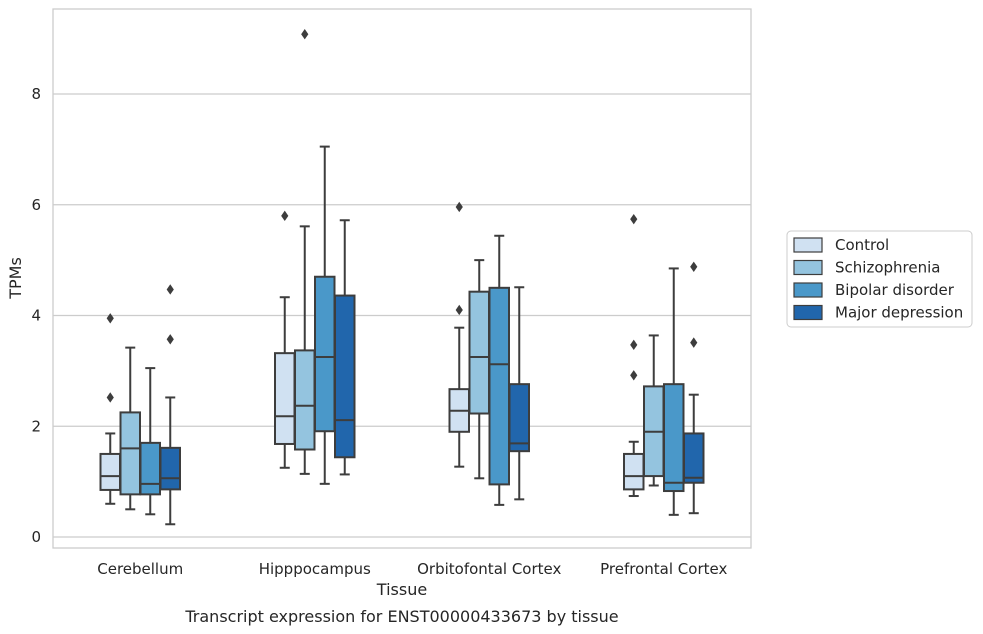  I want to click on y-tick-label: 8, so click(36, 94).